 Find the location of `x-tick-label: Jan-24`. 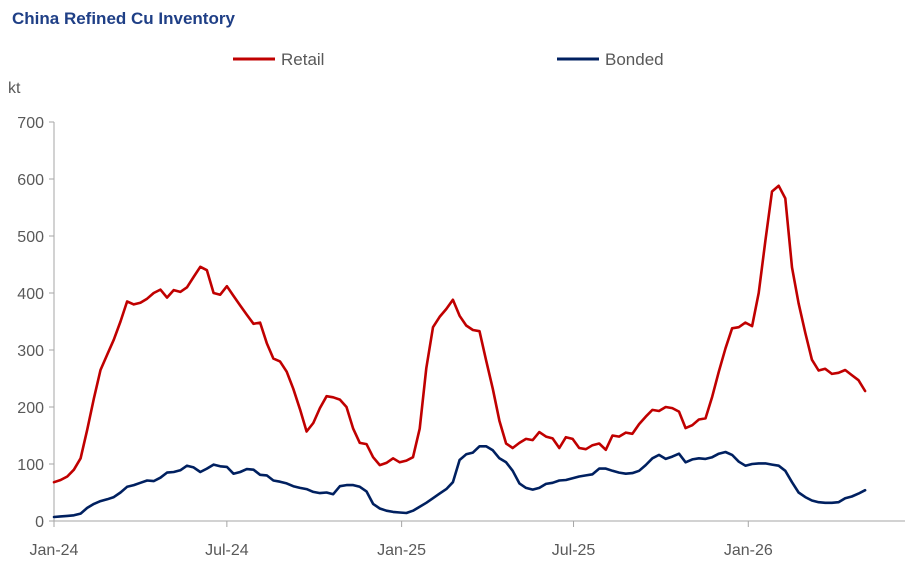

x-tick-label: Jan-24 is located at coordinates (54, 550).